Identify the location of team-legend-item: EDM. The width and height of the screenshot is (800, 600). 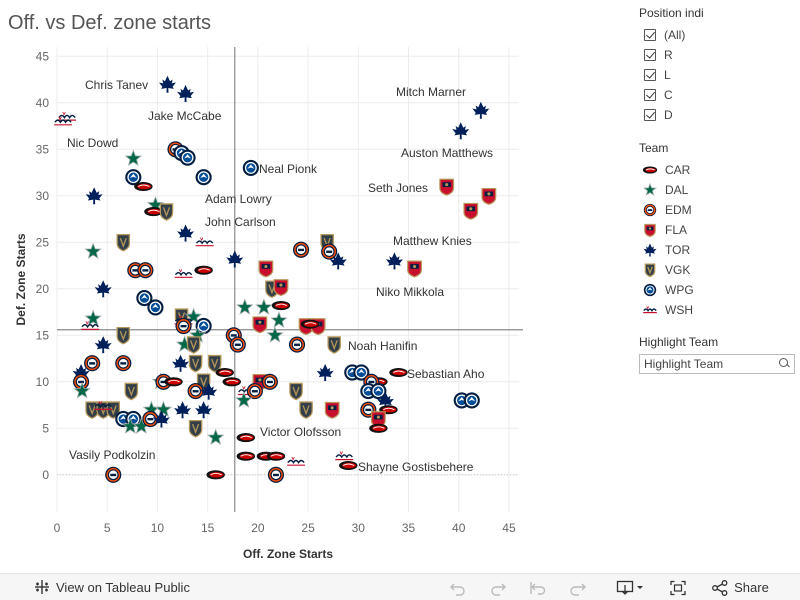
(719, 210).